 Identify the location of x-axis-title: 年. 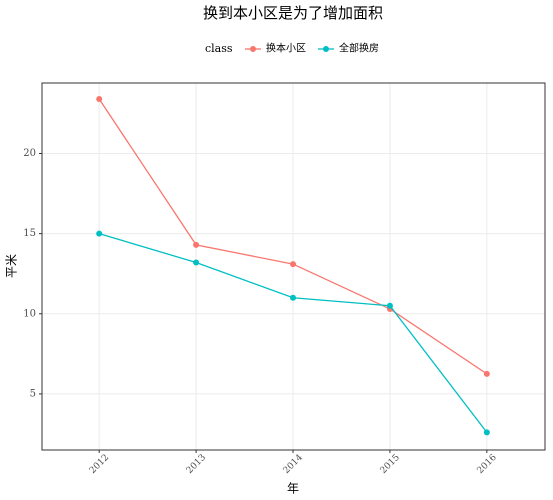
(293, 489).